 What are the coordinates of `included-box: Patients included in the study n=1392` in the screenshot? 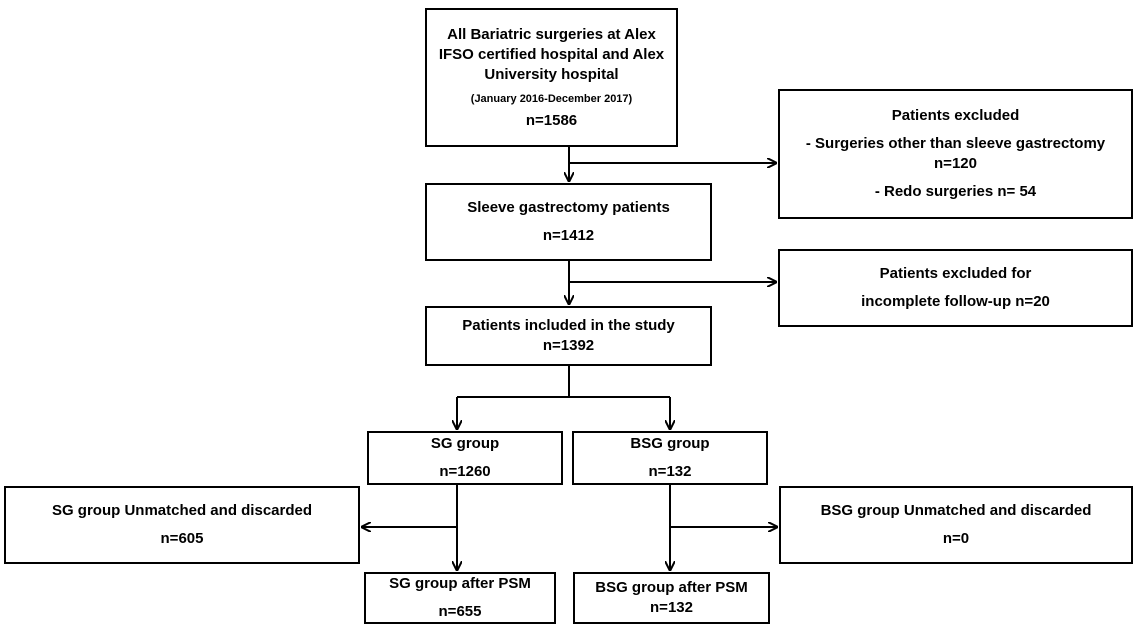 It's located at (568, 336).